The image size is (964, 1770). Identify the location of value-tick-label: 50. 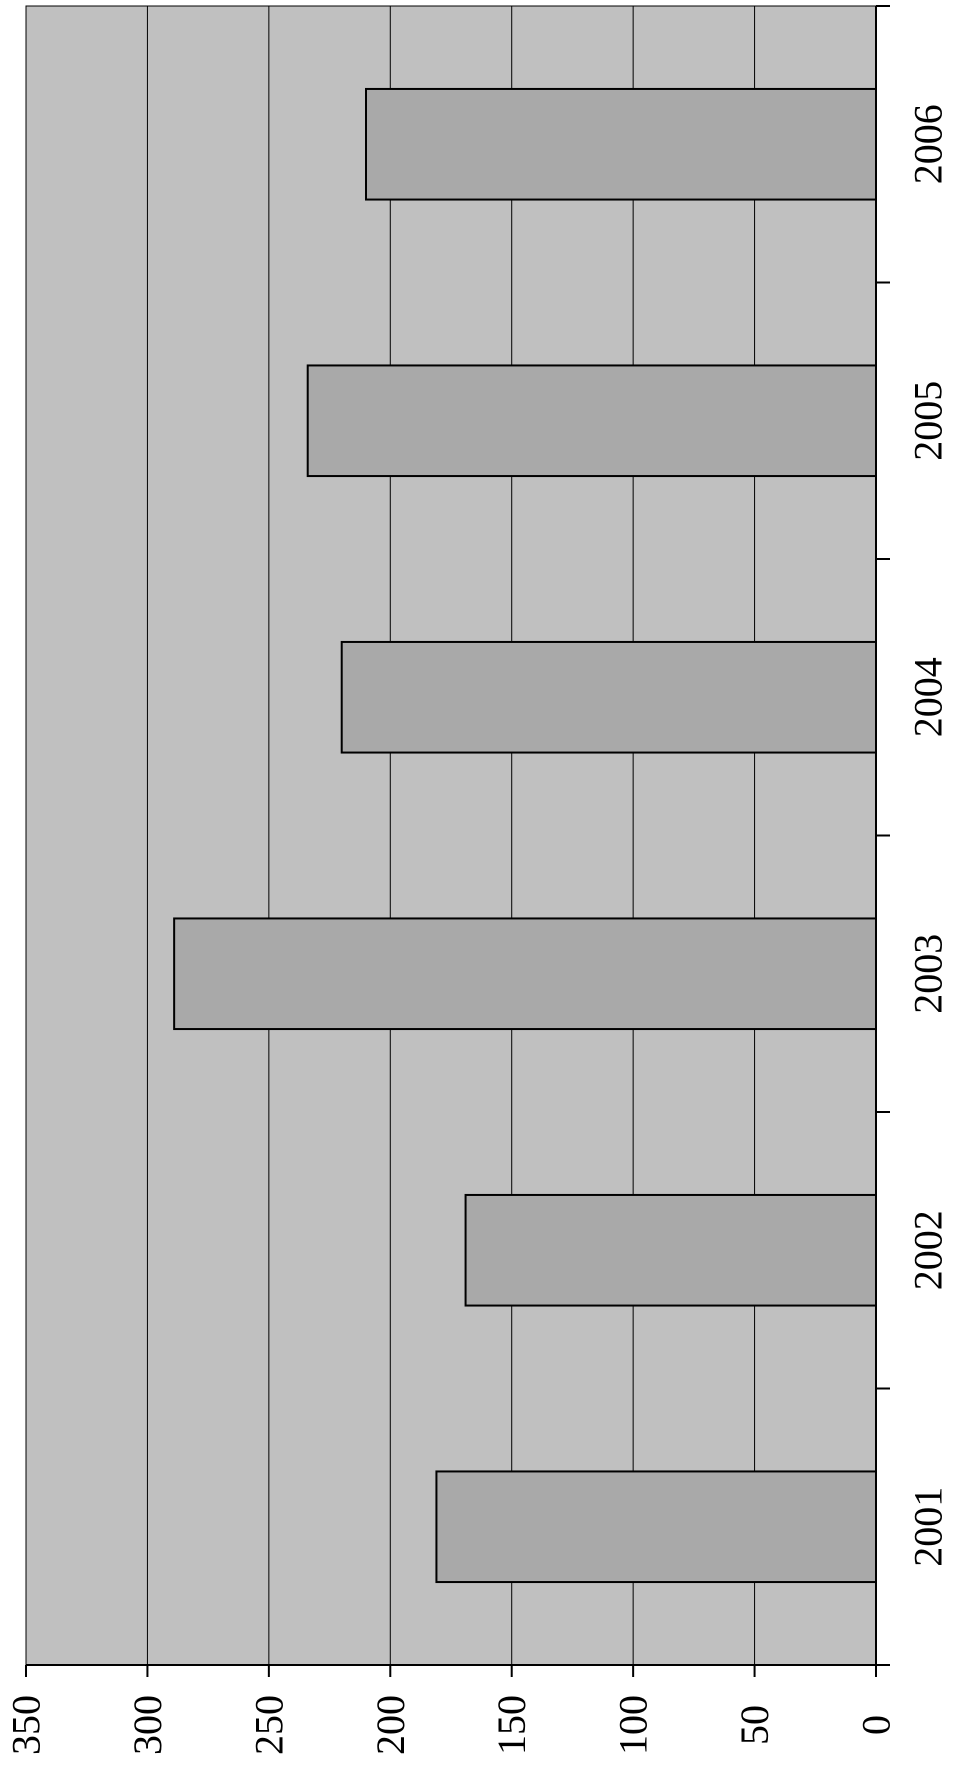
(754, 1725).